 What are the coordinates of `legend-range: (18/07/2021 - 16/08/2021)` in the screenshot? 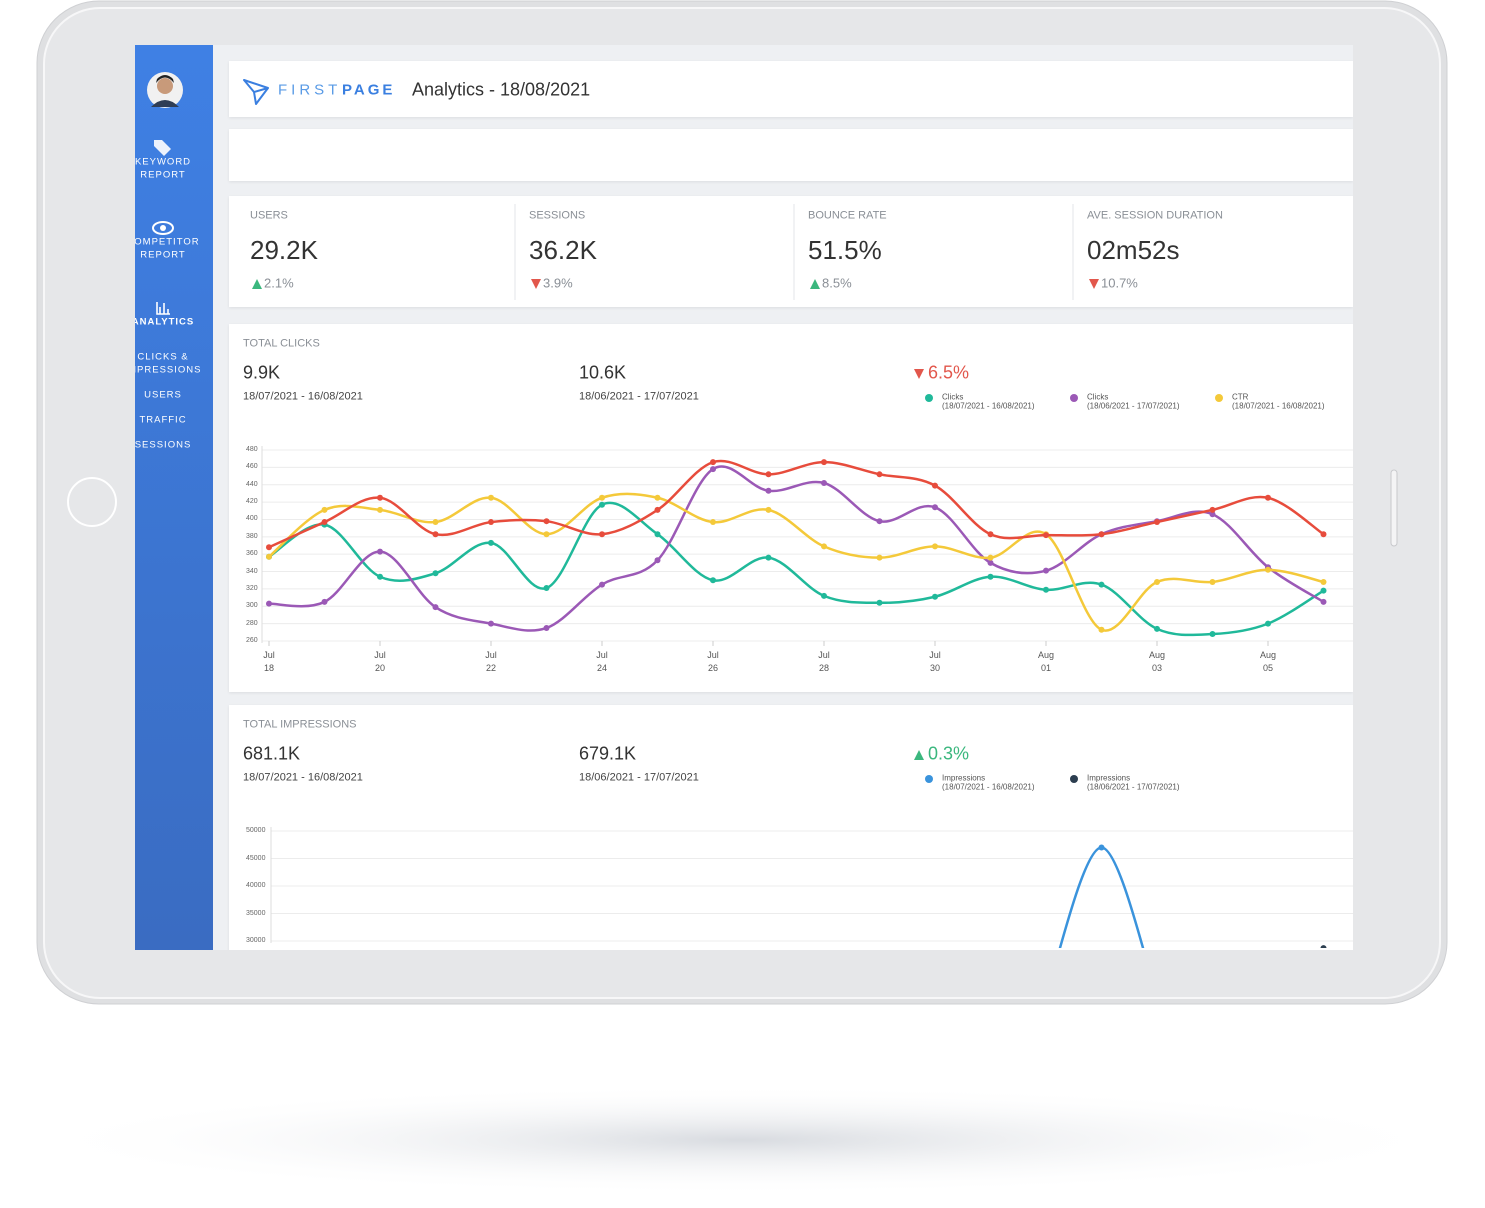 It's located at (988, 787).